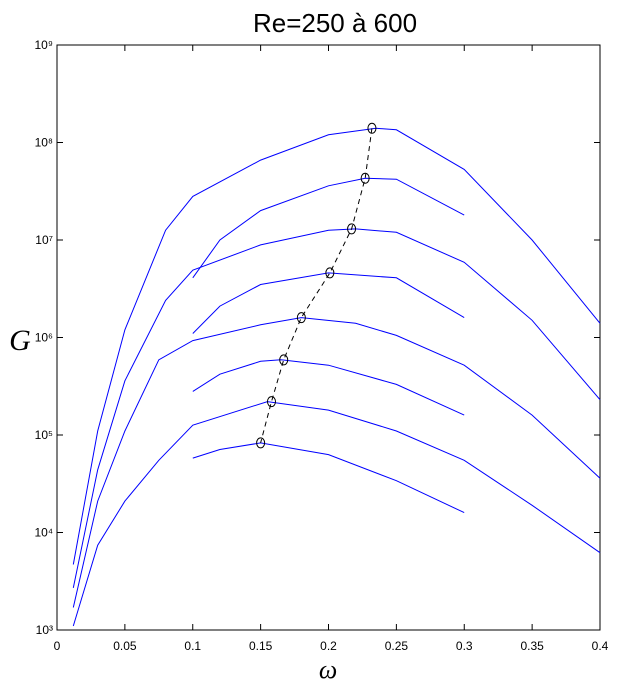 The width and height of the screenshot is (627, 697). I want to click on y-axis-label: G, so click(20, 340).